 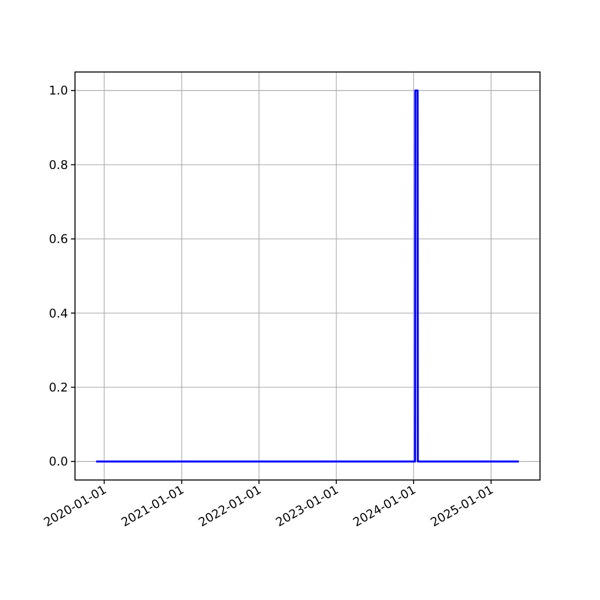 What do you see at coordinates (58, 91) in the screenshot?
I see `y-tick-label: 1.0` at bounding box center [58, 91].